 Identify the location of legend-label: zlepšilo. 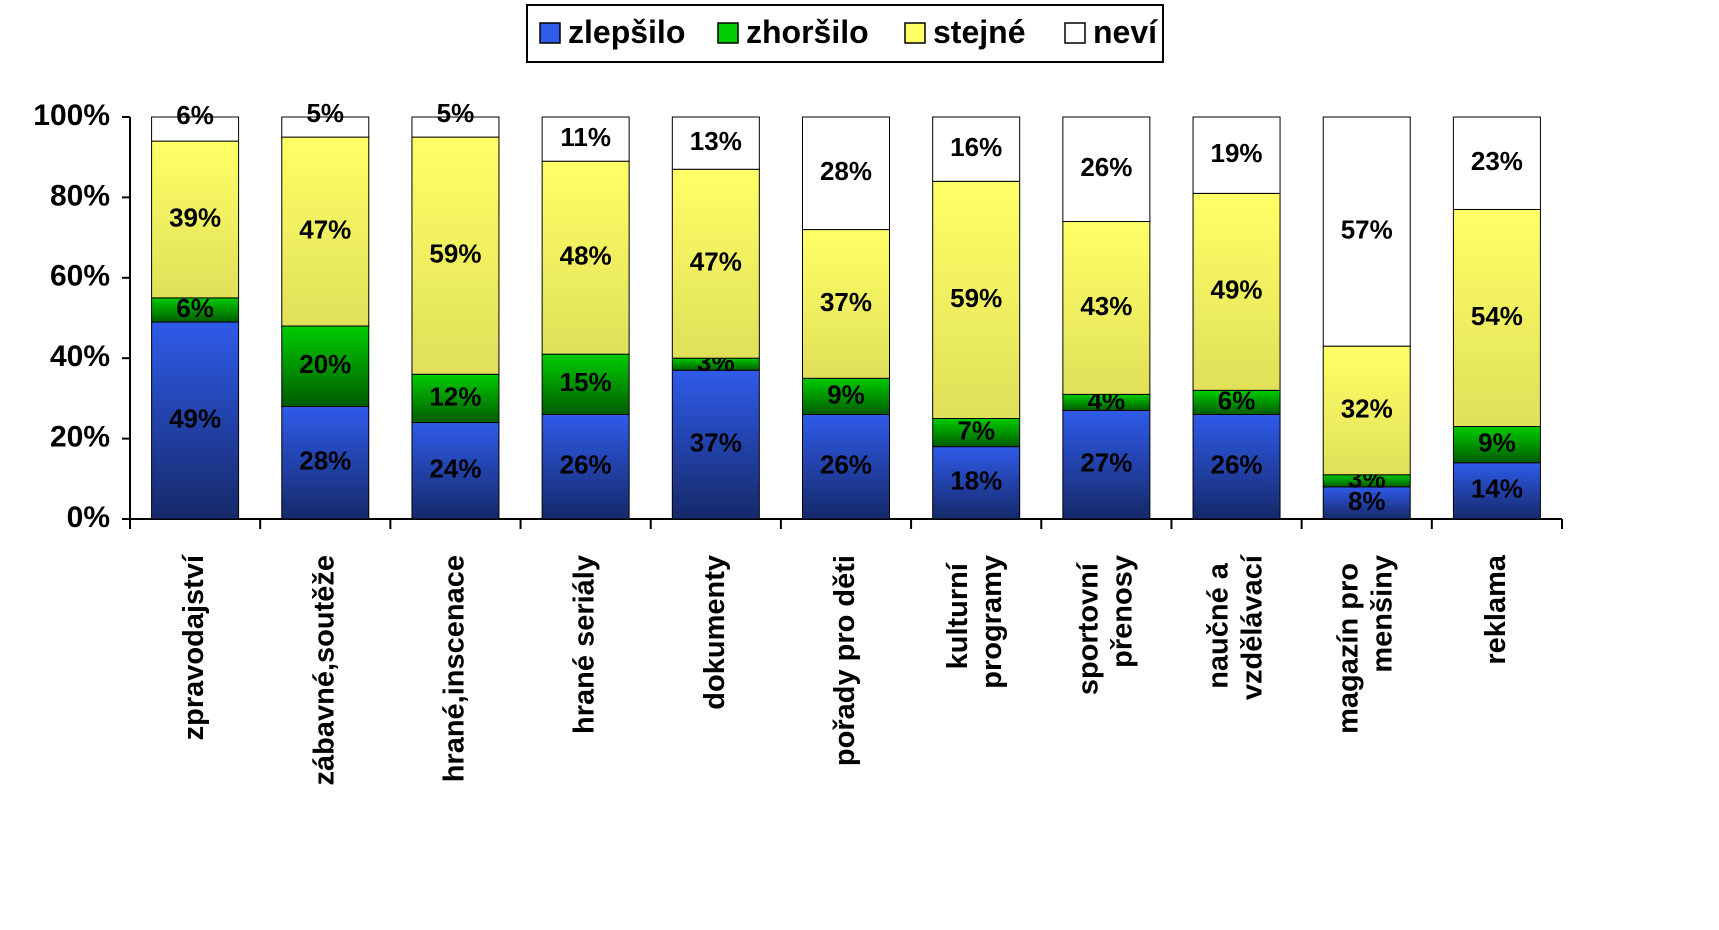
(626, 32).